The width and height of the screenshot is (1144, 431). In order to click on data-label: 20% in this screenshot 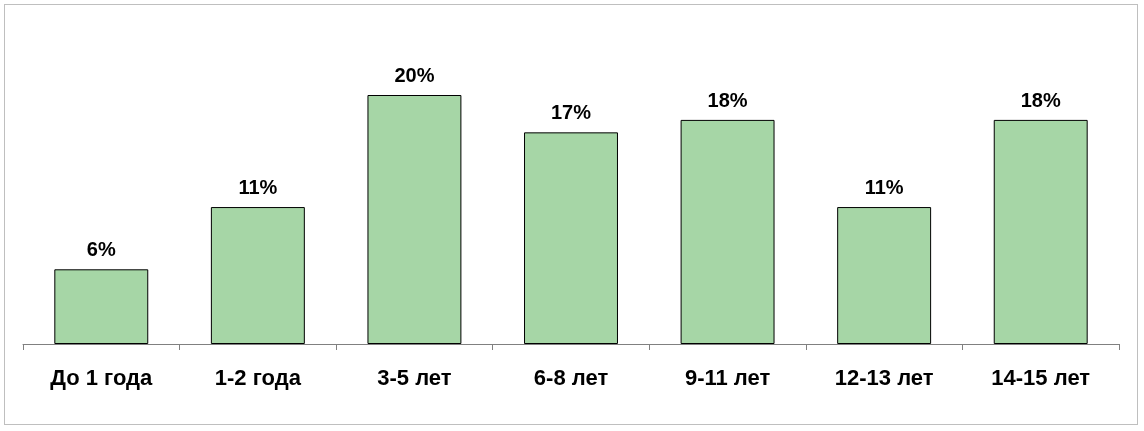, I will do `click(414, 75)`.